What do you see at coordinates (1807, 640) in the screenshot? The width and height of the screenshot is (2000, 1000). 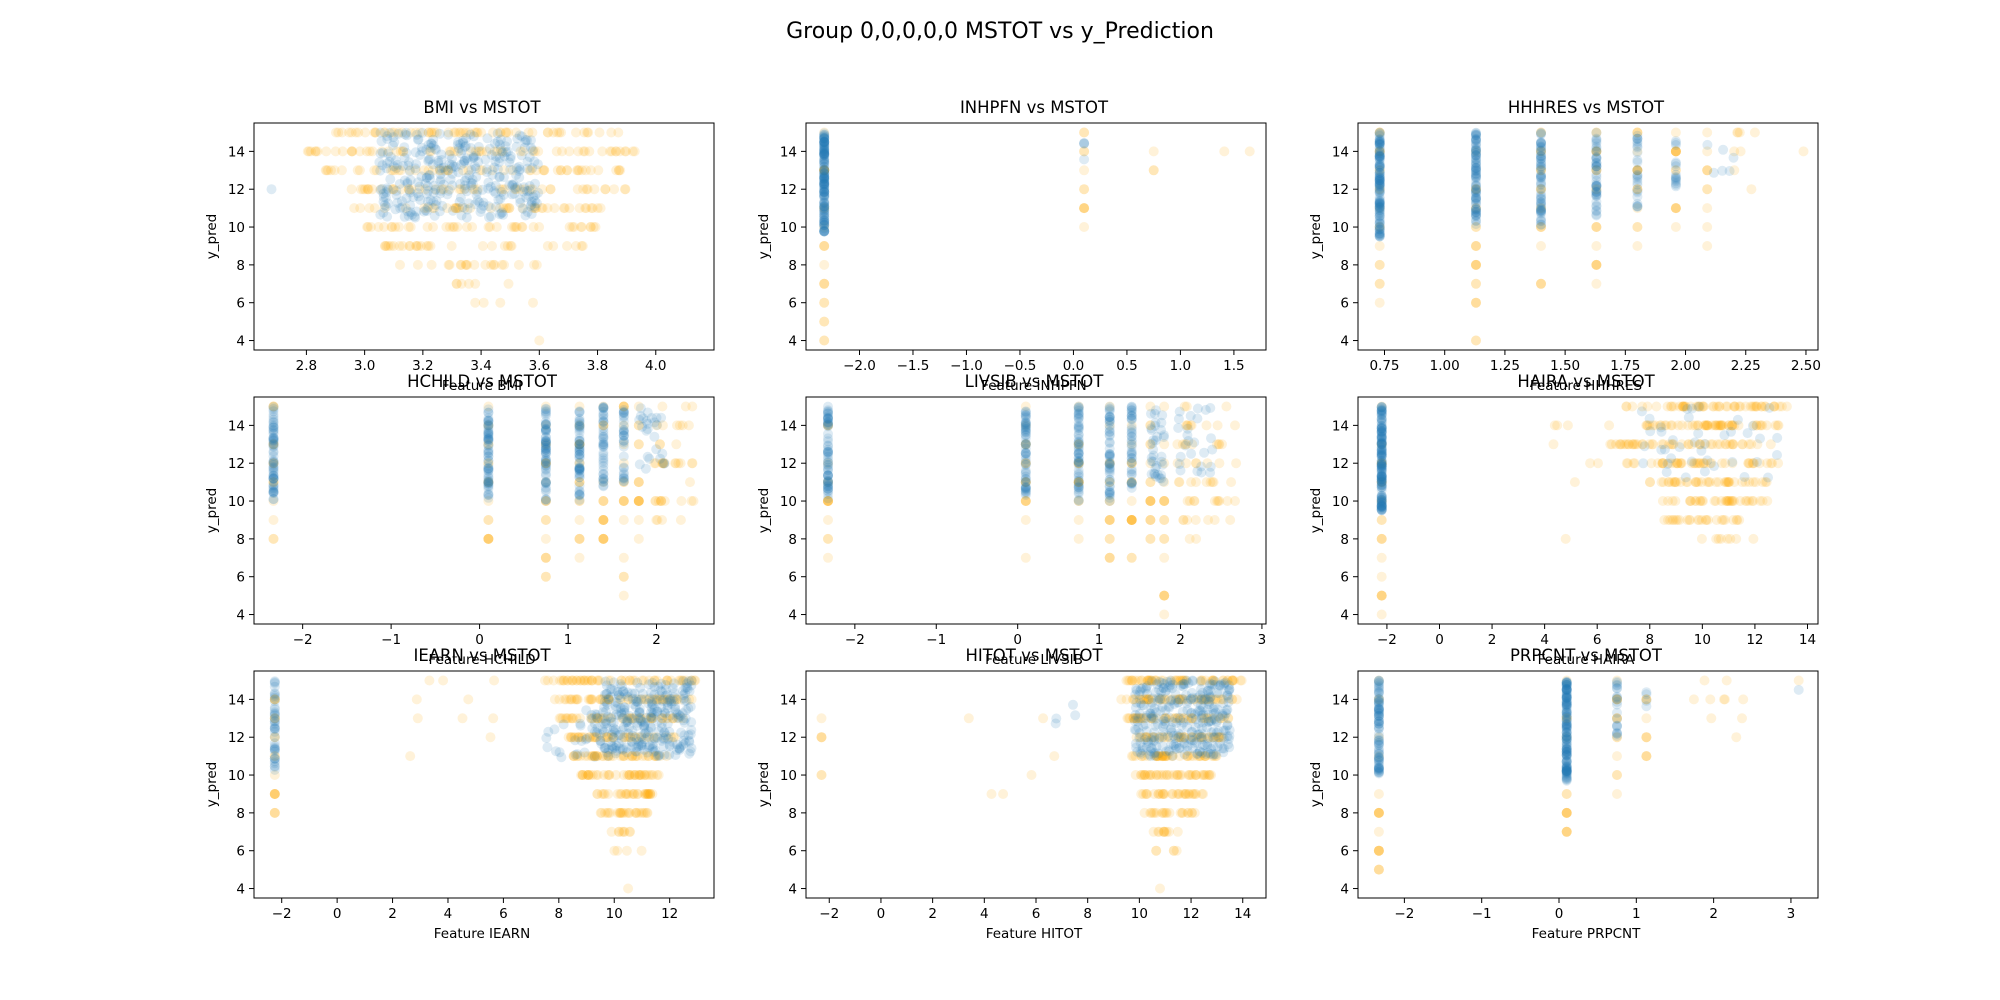 I see `x-tick-label: 14` at bounding box center [1807, 640].